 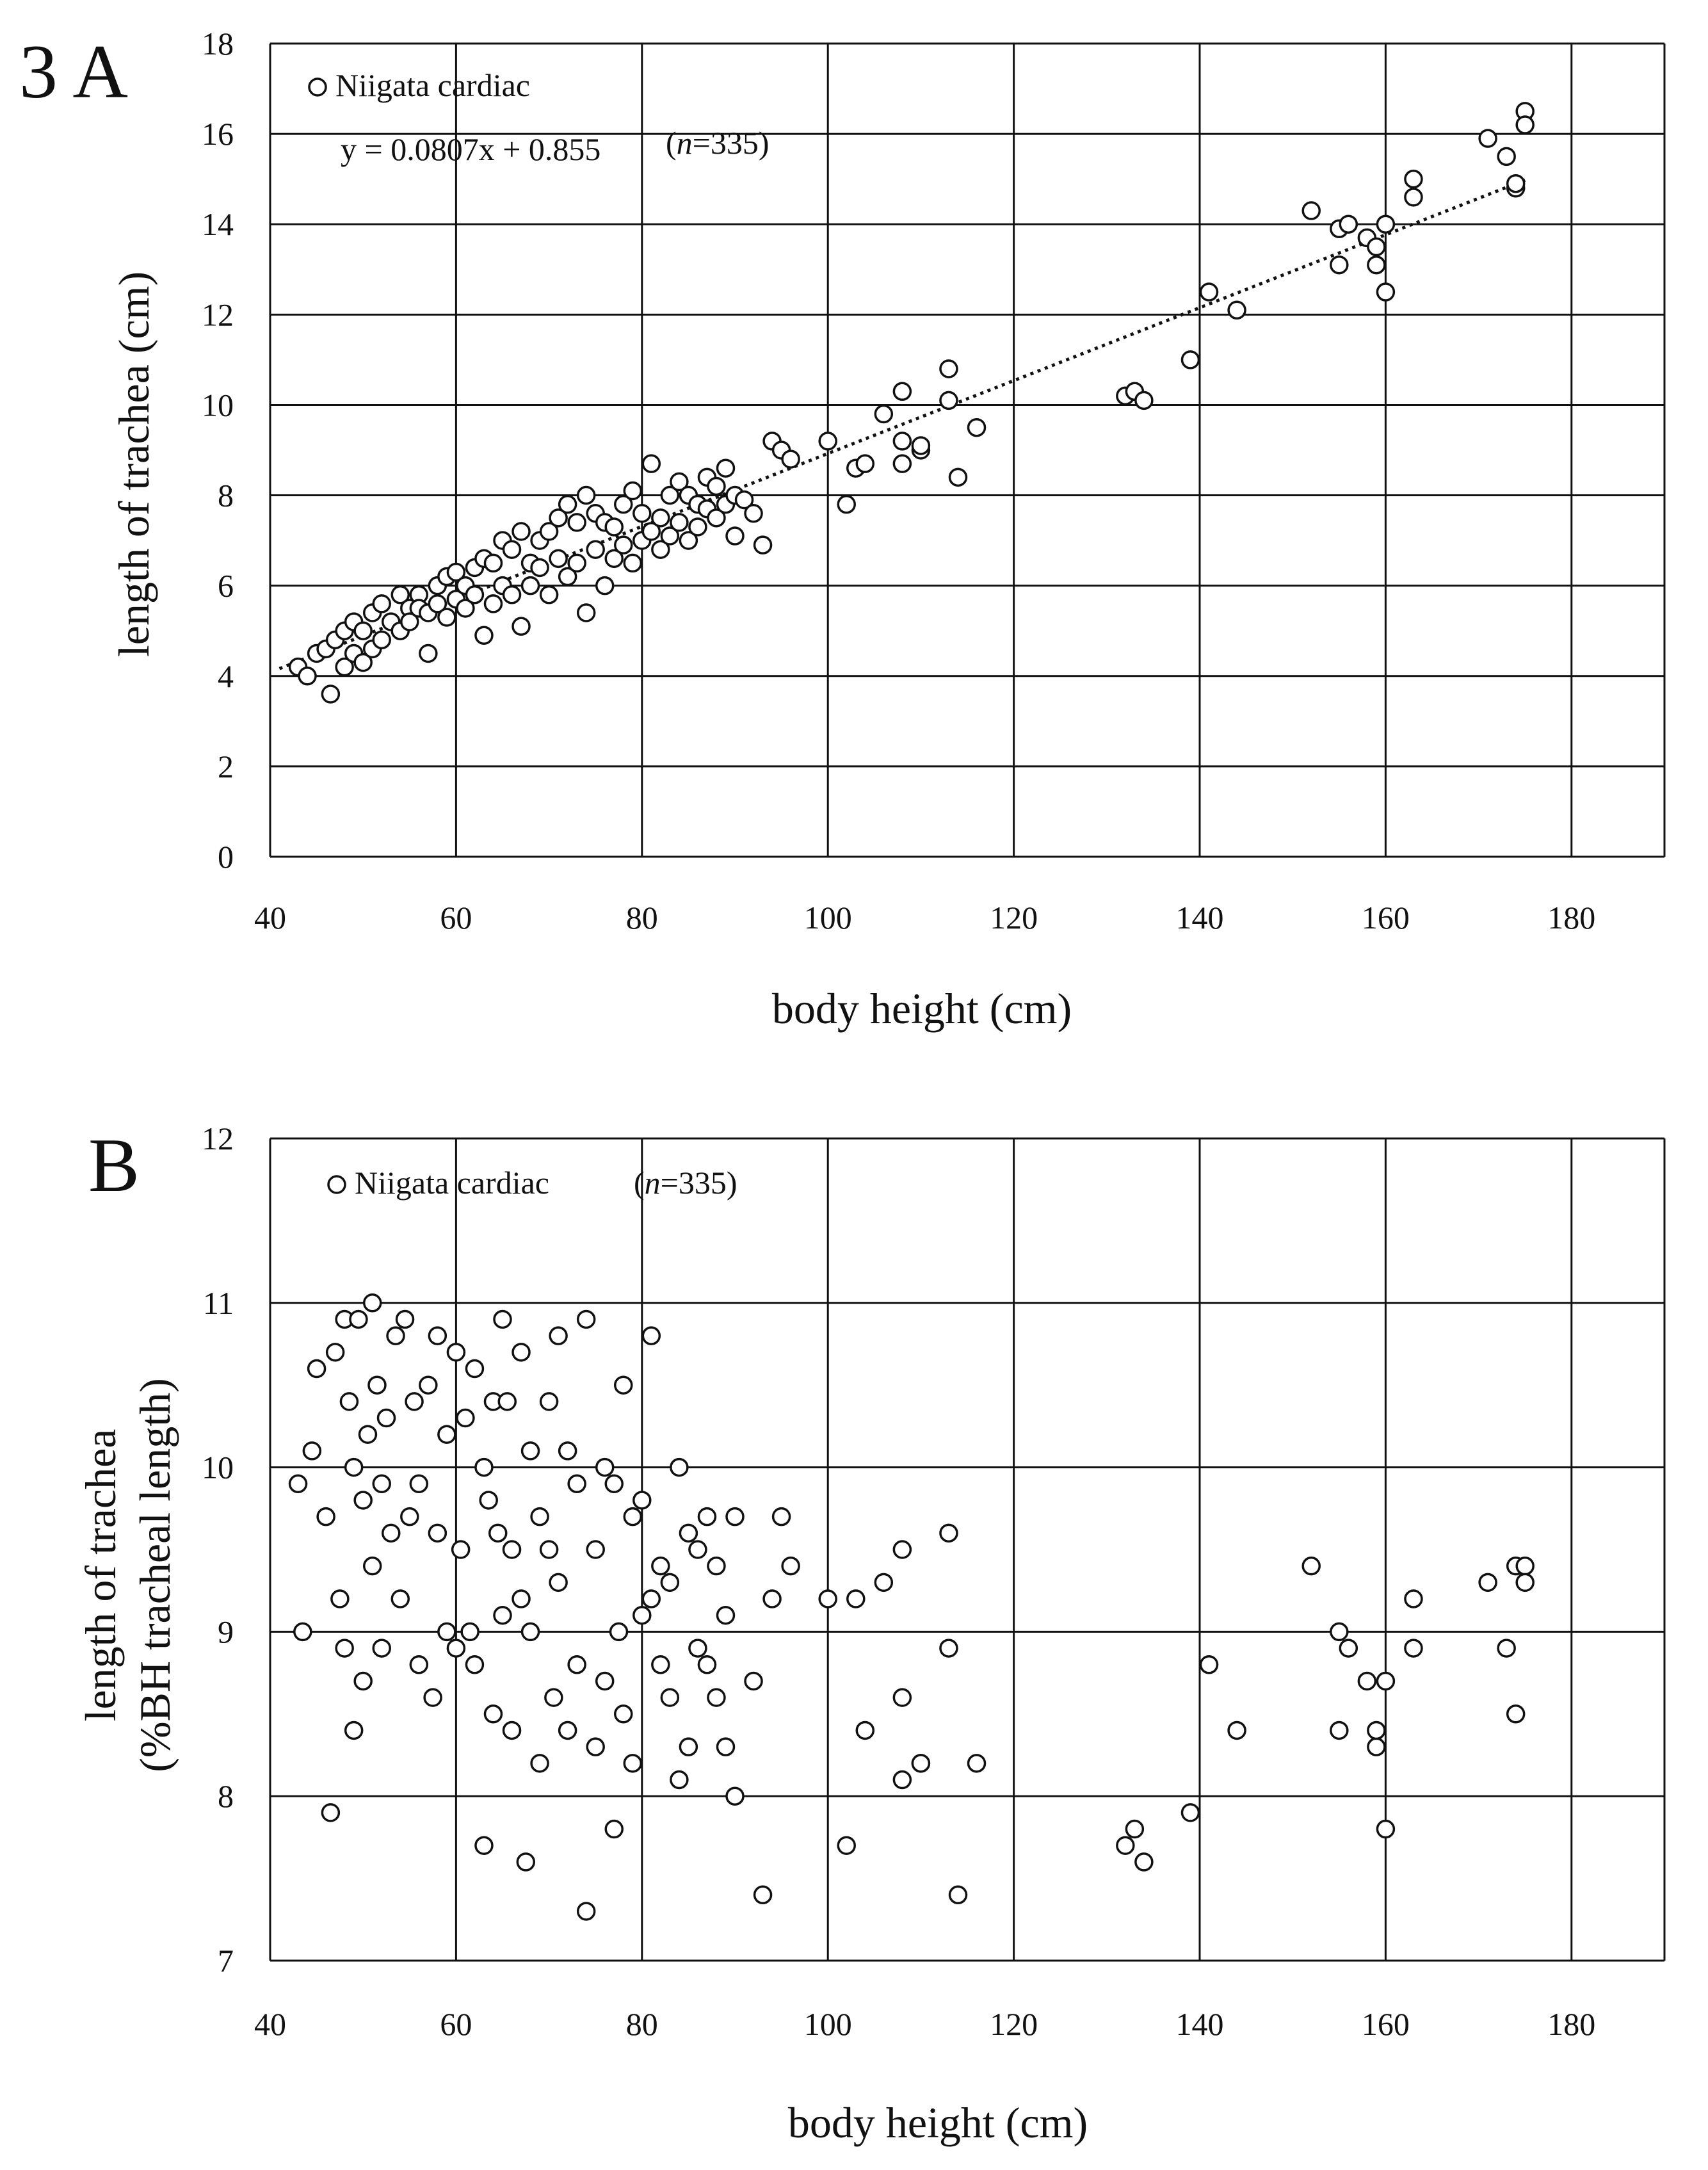 I want to click on chart-b-x-tick-label: 40, so click(x=270, y=2024).